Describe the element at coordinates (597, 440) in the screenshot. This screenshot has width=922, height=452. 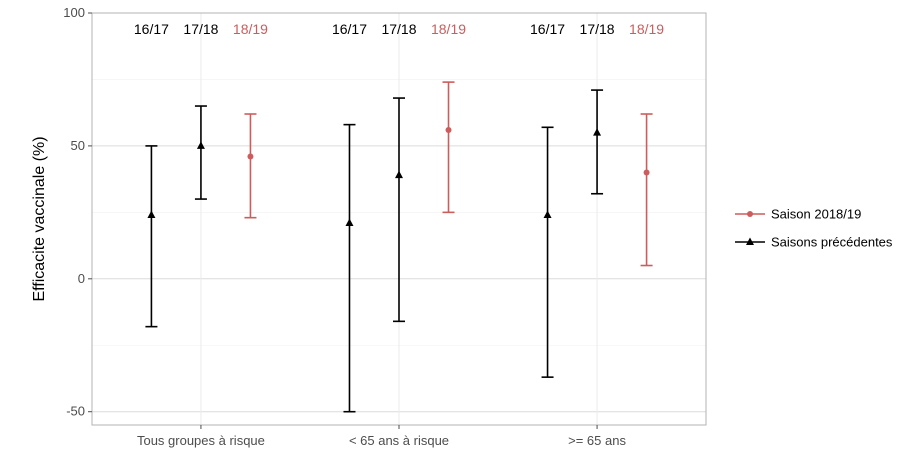
I see `x-tick-label: >= 65 ans` at that location.